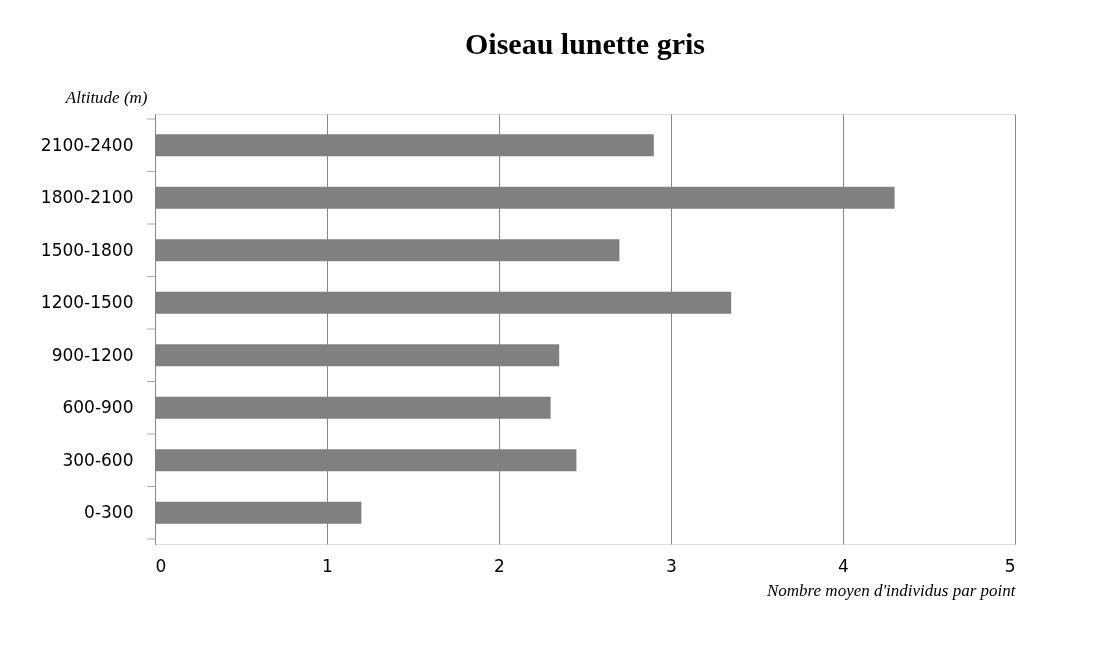 The width and height of the screenshot is (1103, 665). Describe the element at coordinates (106, 97) in the screenshot. I see `y-axis-title: Altitude (m)` at that location.